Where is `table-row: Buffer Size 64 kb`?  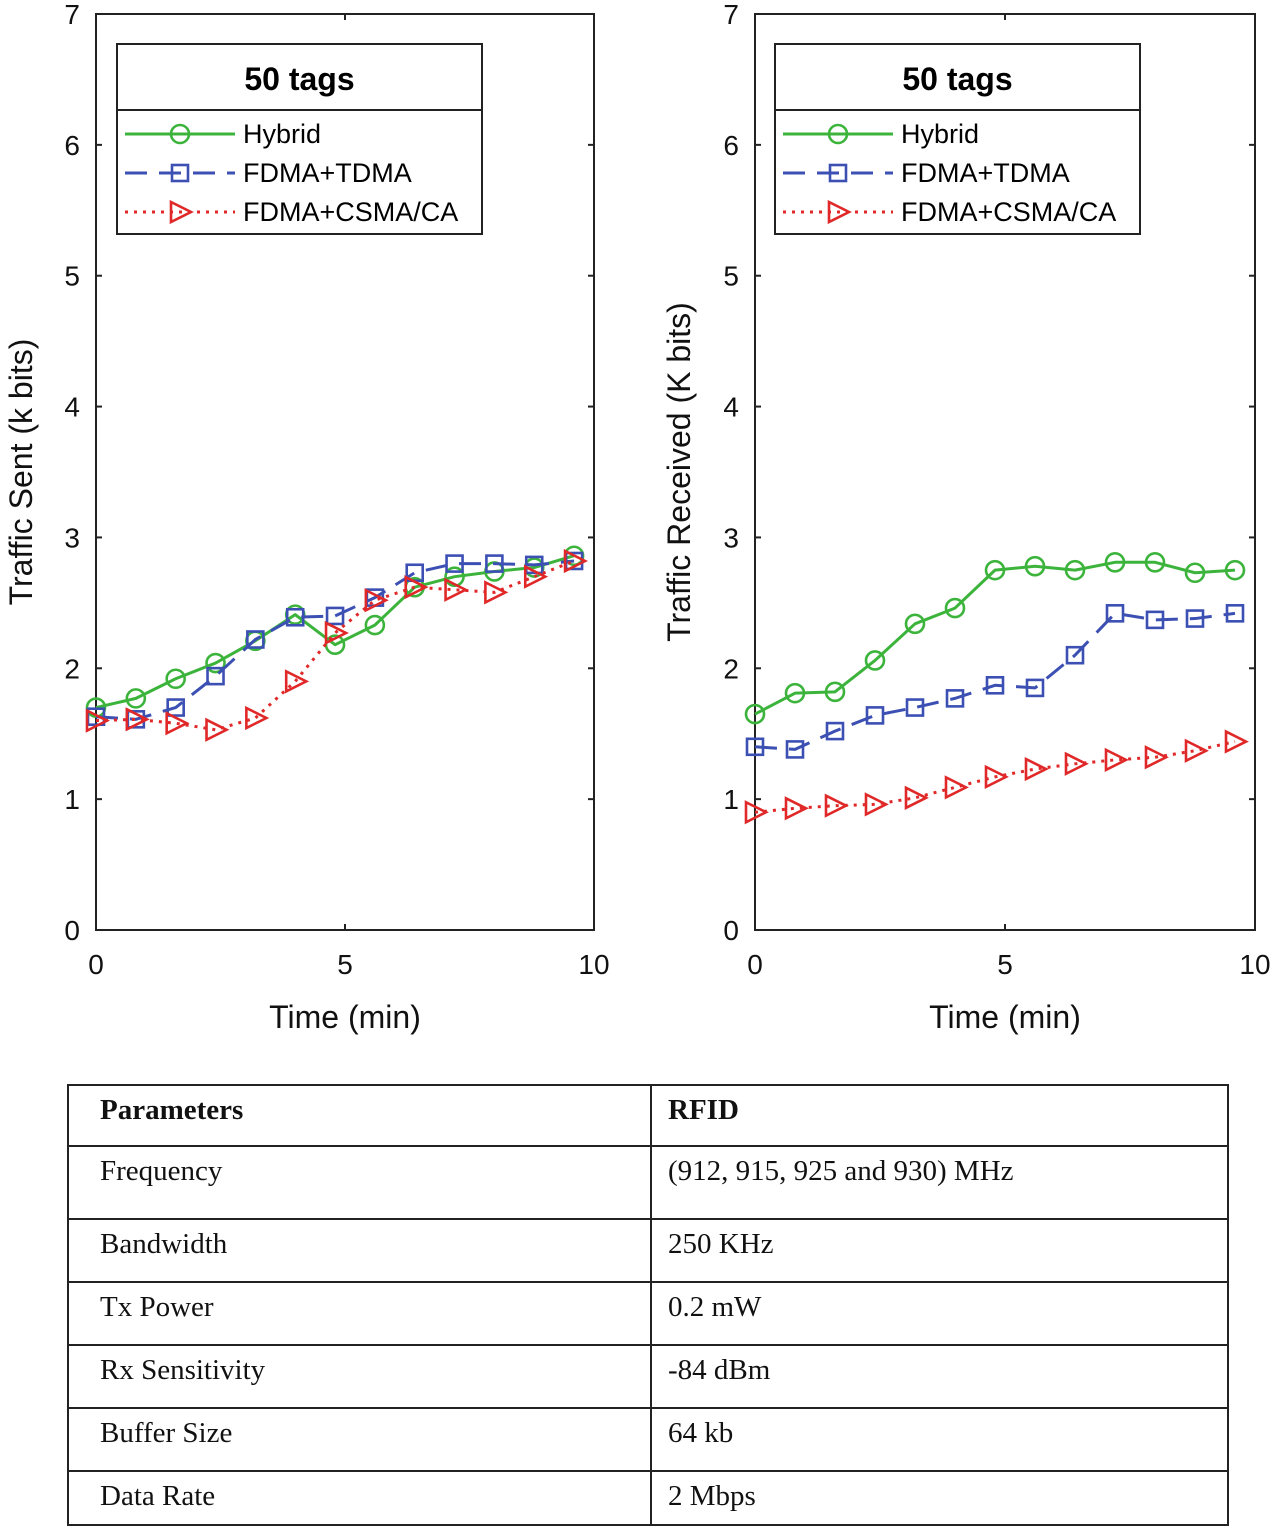 table-row: Buffer Size 64 kb is located at coordinates (648, 1439).